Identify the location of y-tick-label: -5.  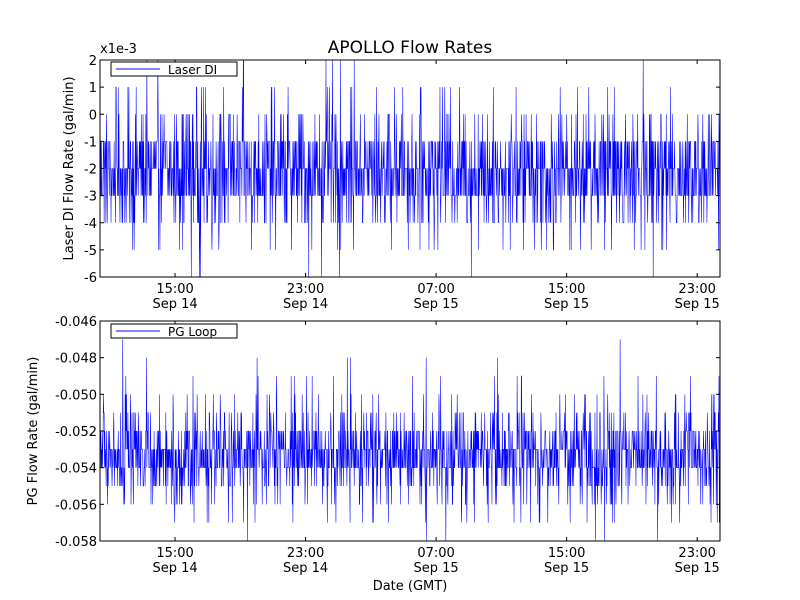
(90, 251).